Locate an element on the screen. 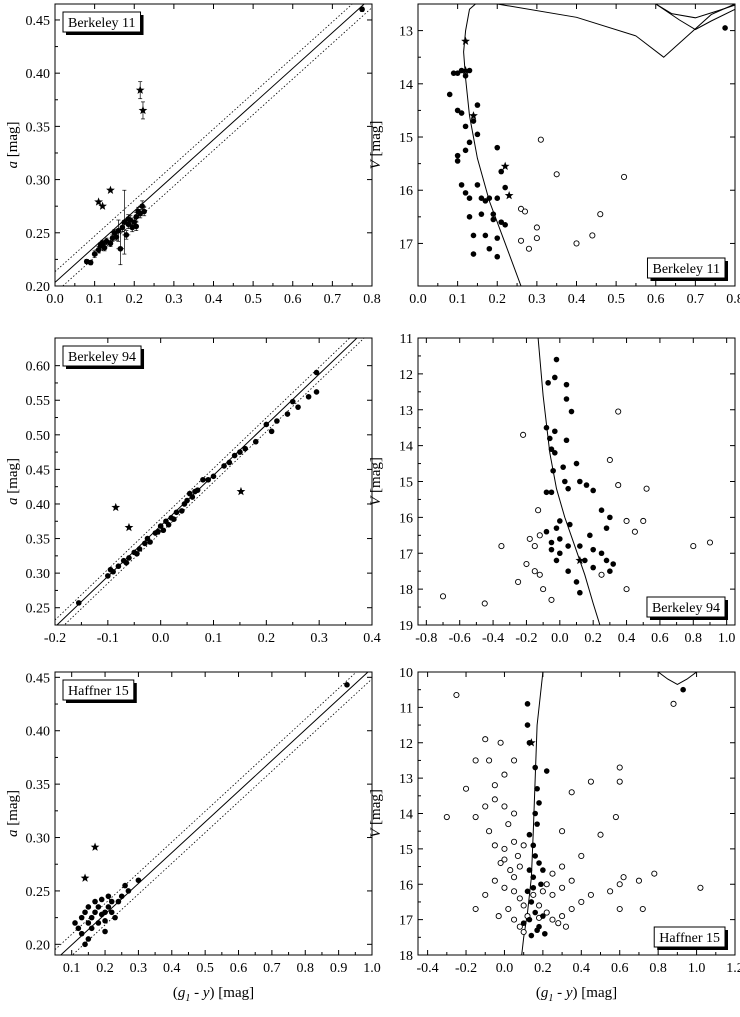 The height and width of the screenshot is (1017, 740). x-tick-label: 0.6 is located at coordinates (239, 968).